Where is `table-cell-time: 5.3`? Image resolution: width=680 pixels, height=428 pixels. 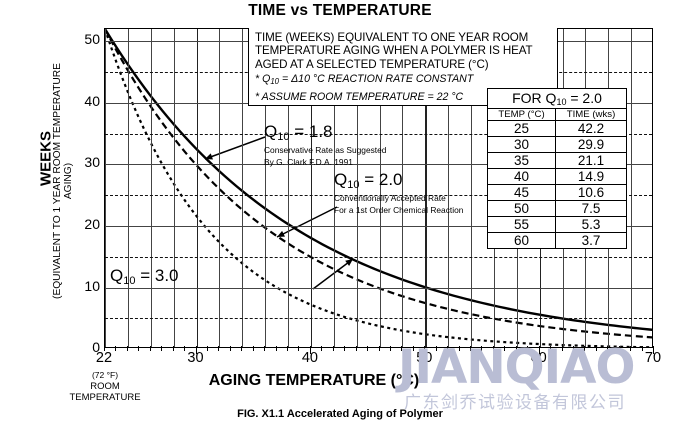 table-cell-time: 5.3 is located at coordinates (590, 224).